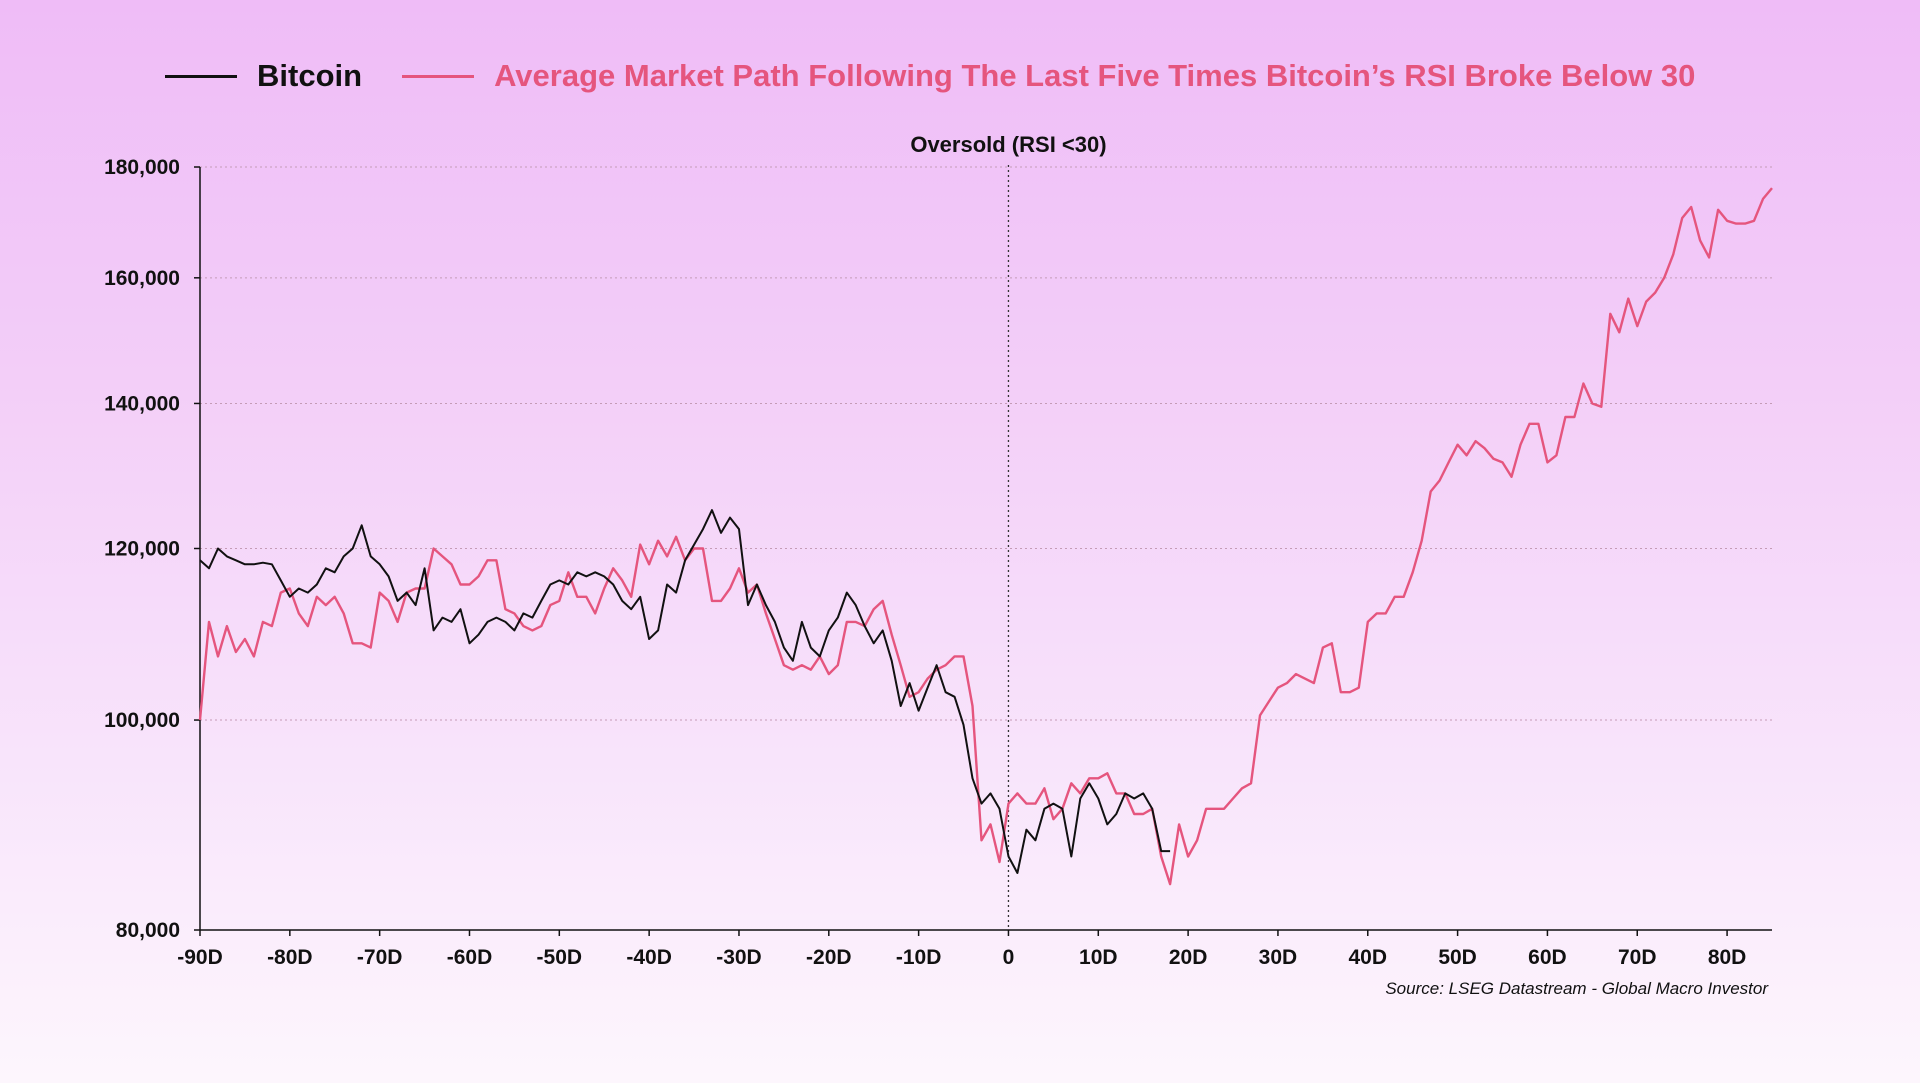 The image size is (1920, 1083). I want to click on x-tick-label: 0, so click(1009, 957).